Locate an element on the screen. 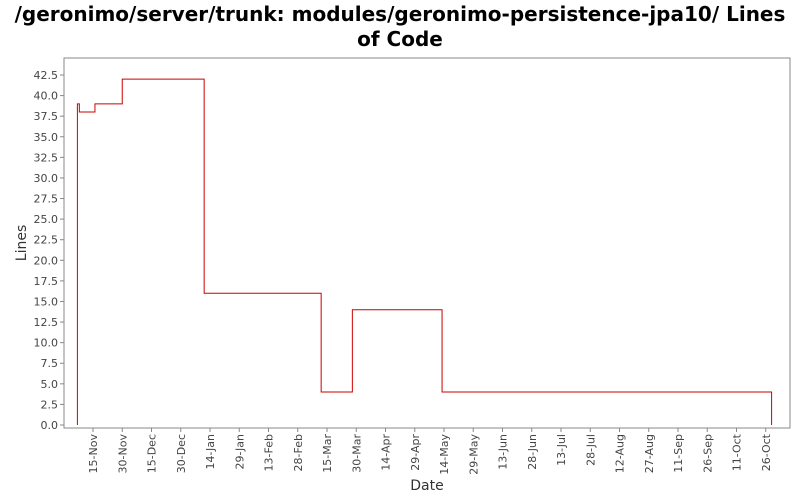  x-tick-label: 13-Jun is located at coordinates (503, 452).